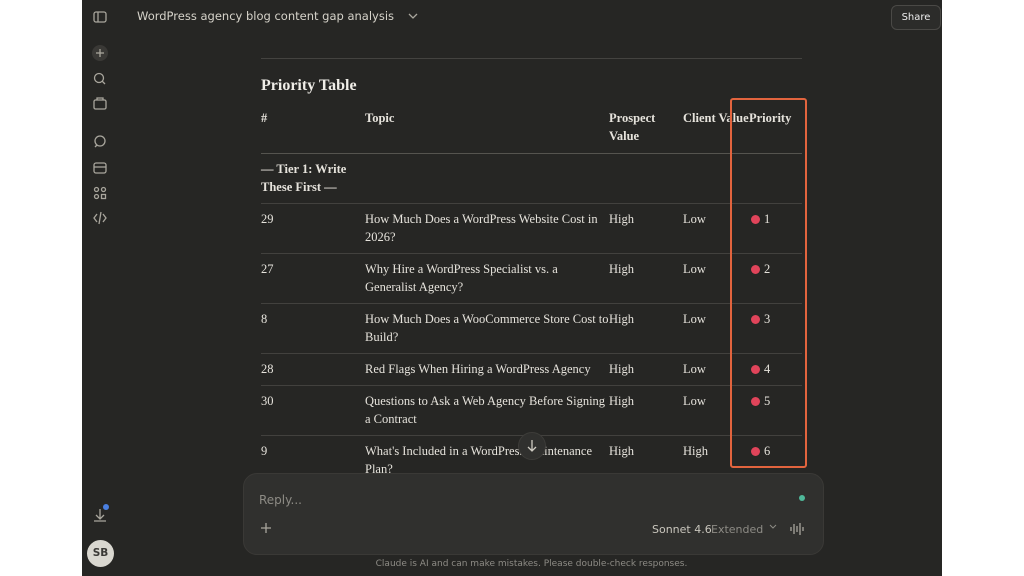 This screenshot has height=576, width=1024. Describe the element at coordinates (682, 529) in the screenshot. I see `model-name: Sonnet 4.6` at that location.